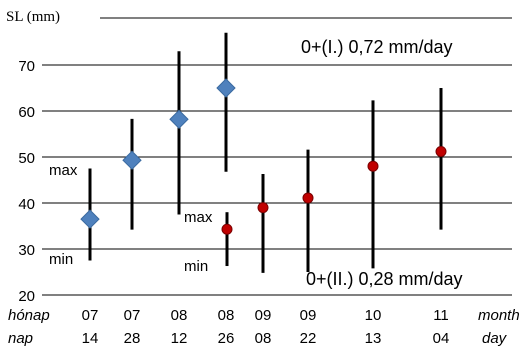 The width and height of the screenshot is (524, 347). Describe the element at coordinates (441, 338) in the screenshot. I see `x-tick-day-7: 04` at that location.